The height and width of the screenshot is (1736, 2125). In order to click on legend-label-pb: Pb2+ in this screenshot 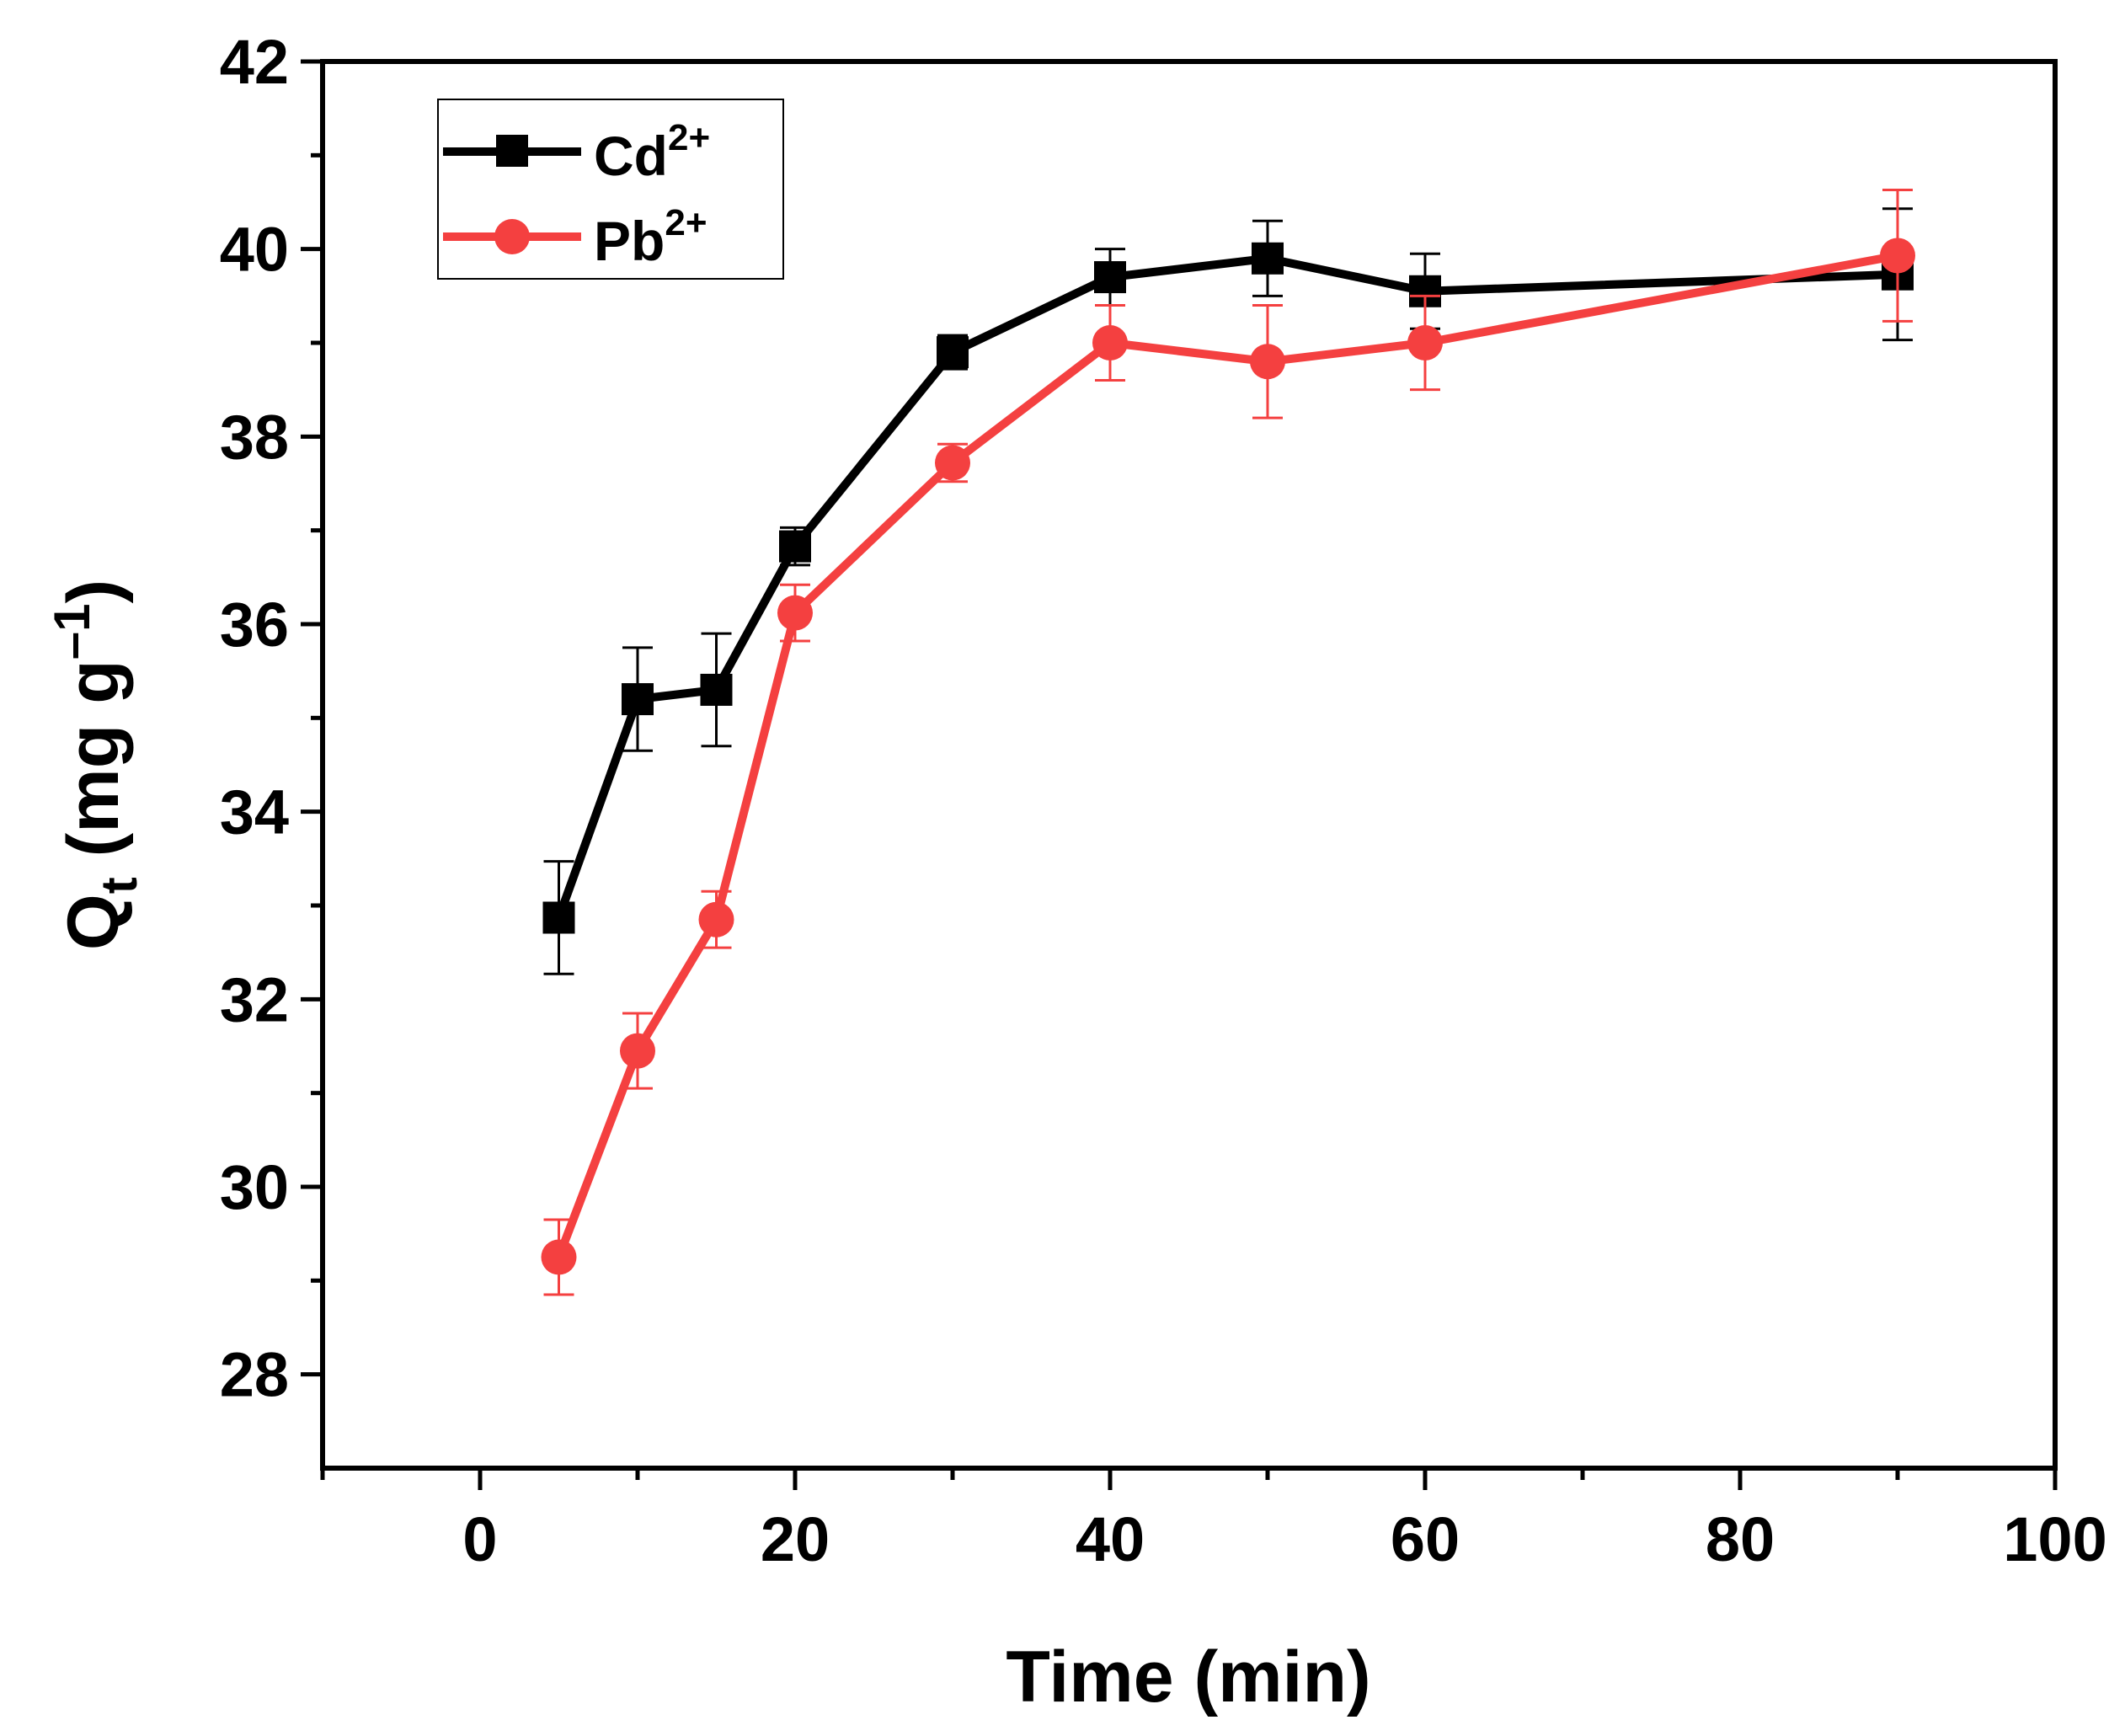, I will do `click(650, 237)`.